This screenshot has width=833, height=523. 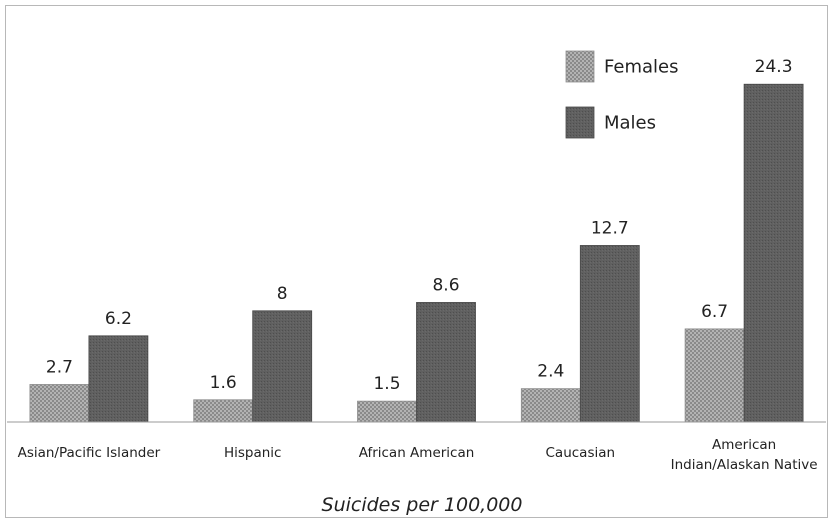 I want to click on value-label-males-asian-pacific-islander: 6.2, so click(x=118, y=319).